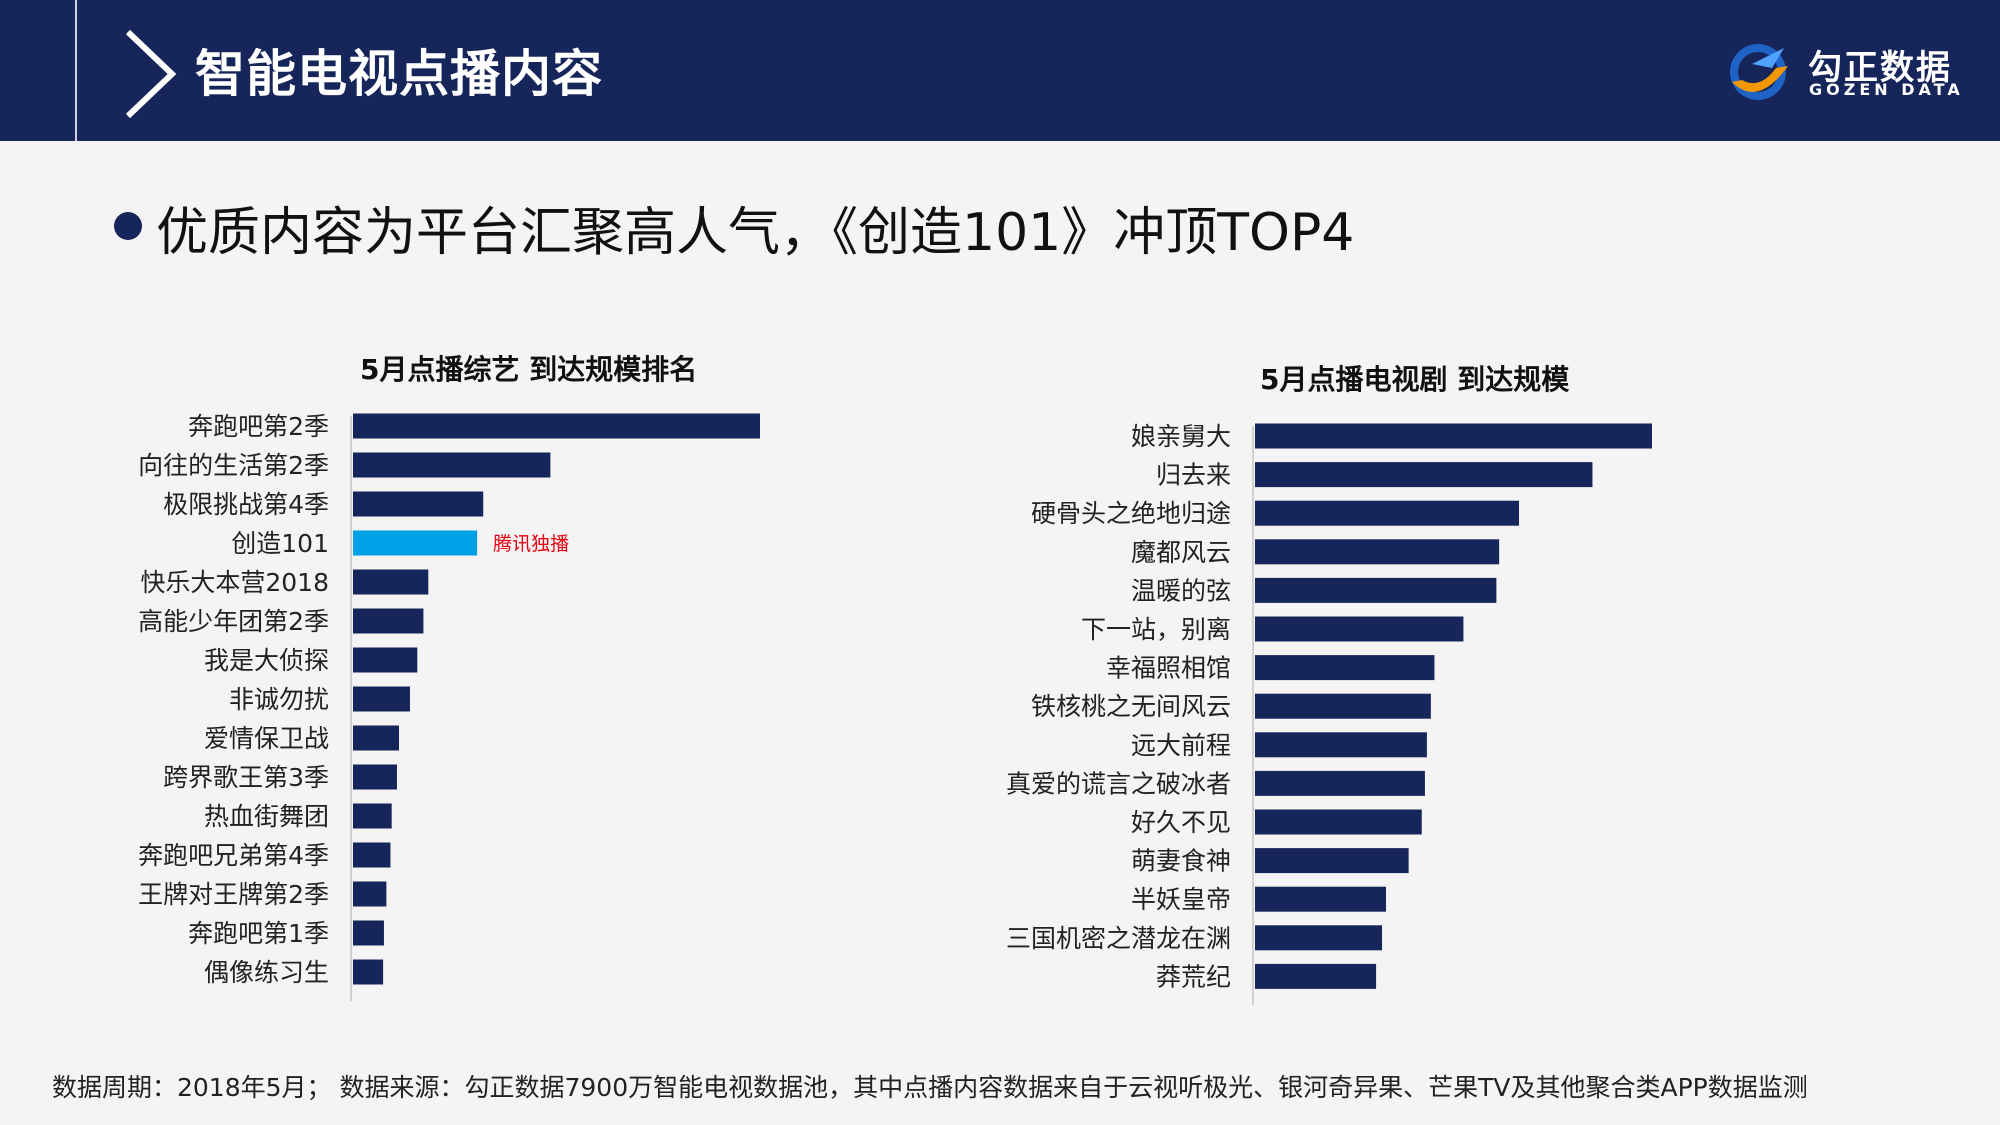  What do you see at coordinates (1181, 745) in the screenshot?
I see `drama-category-label: 远大前程` at bounding box center [1181, 745].